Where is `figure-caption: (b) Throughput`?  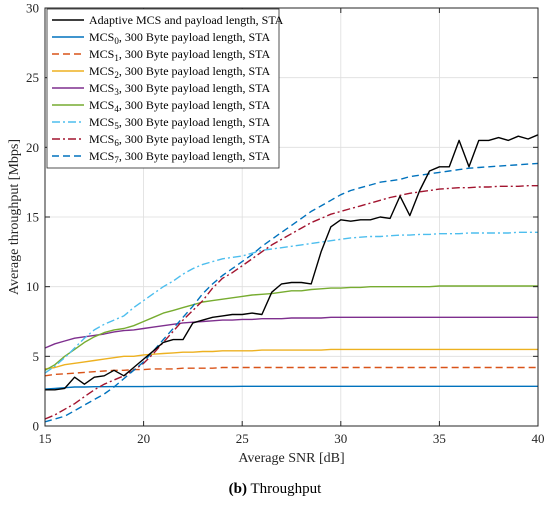
figure-caption: (b) Throughput is located at coordinates (275, 489).